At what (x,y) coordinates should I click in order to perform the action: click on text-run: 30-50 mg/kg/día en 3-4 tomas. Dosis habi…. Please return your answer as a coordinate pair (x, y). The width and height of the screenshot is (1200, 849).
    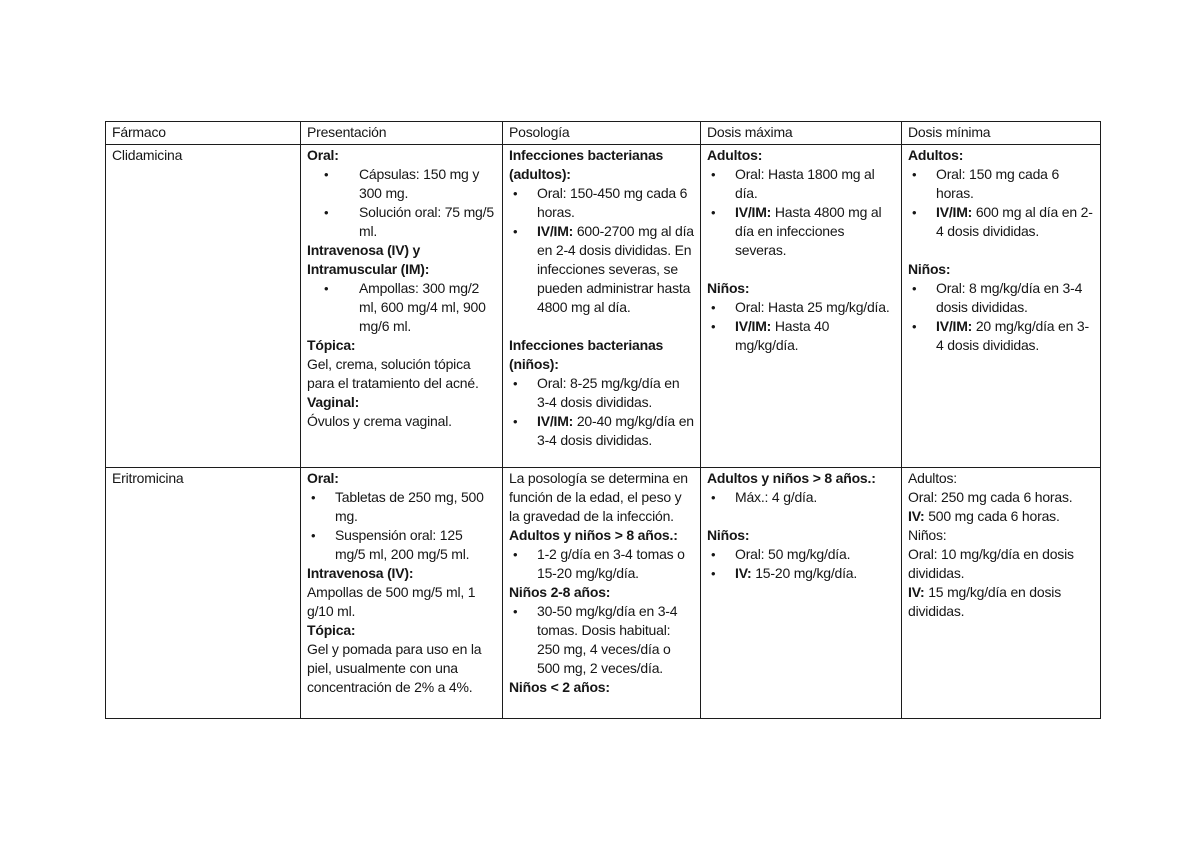
    Looking at the image, I should click on (607, 639).